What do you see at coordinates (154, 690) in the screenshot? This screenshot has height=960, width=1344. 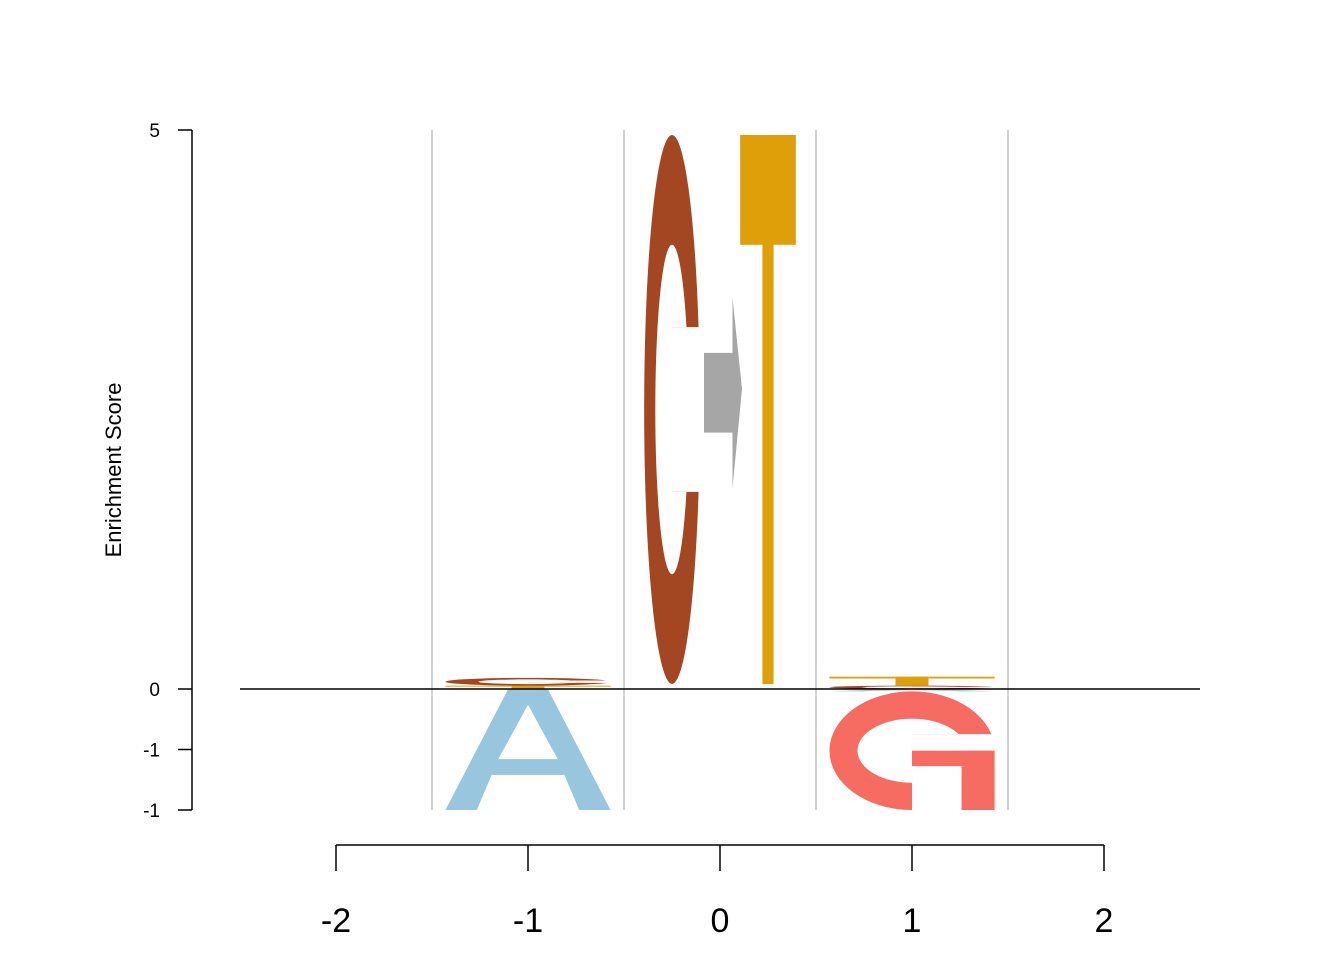 I see `y-tick-label: 0` at bounding box center [154, 690].